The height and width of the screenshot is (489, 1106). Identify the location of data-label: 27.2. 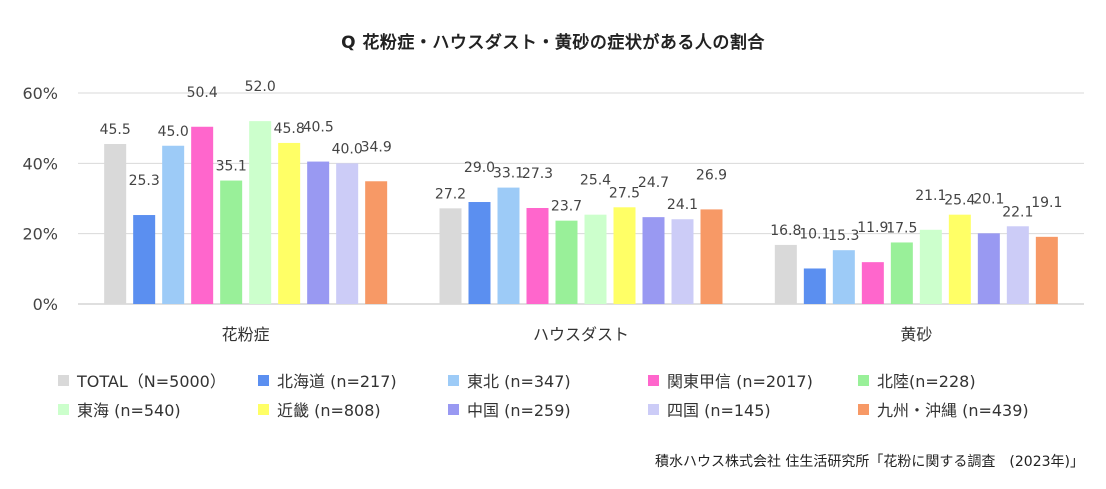
(450, 194).